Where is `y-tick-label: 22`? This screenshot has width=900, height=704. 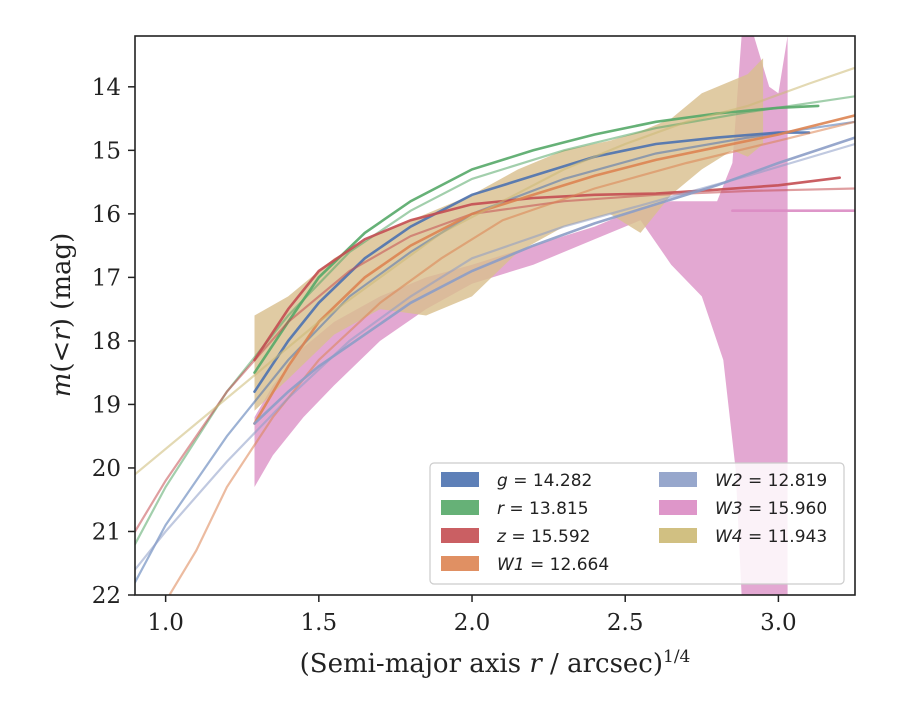 y-tick-label: 22 is located at coordinates (106, 596).